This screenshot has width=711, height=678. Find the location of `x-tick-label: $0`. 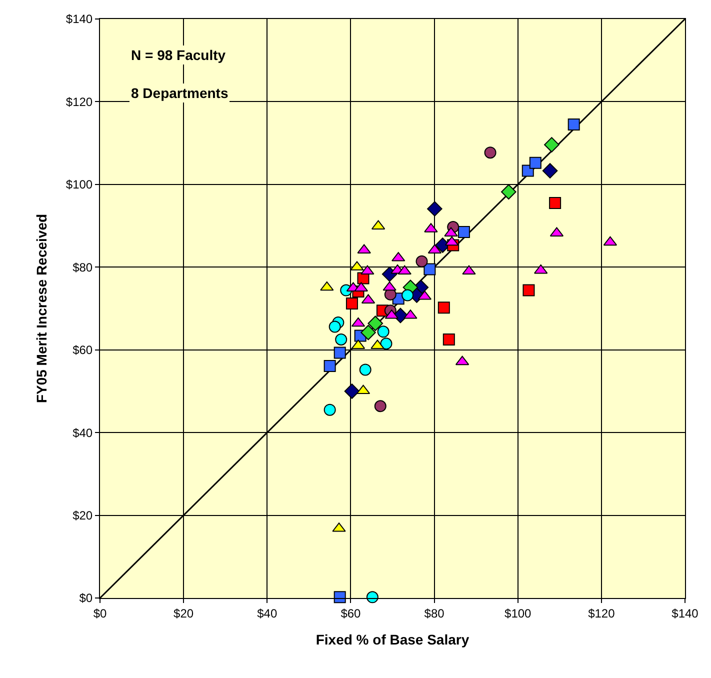

x-tick-label: $0 is located at coordinates (100, 613).